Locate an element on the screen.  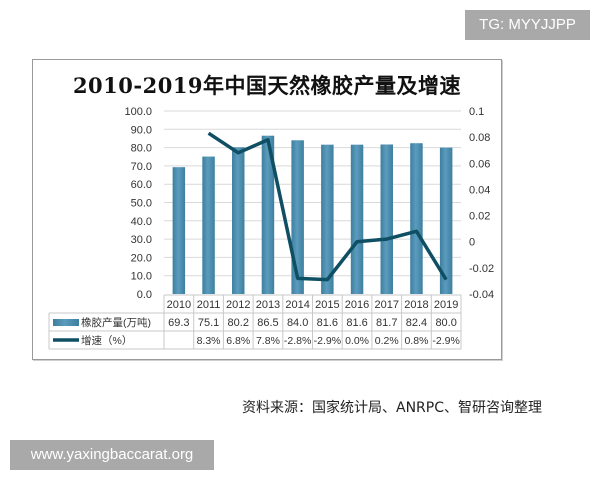
left-axis-tick: 80.0 is located at coordinates (141, 149).